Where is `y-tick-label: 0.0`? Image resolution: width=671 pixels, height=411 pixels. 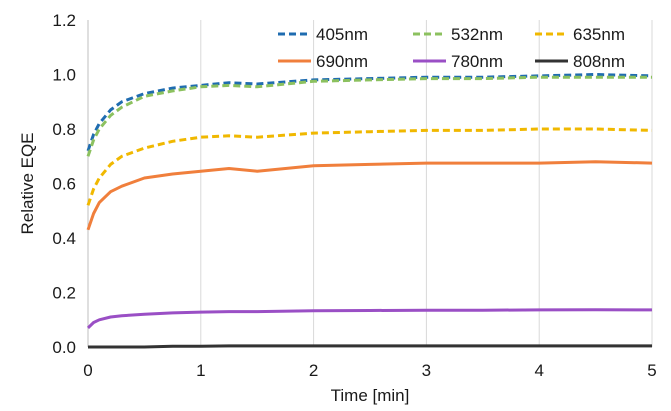
y-tick-label: 0.0 is located at coordinates (64, 347).